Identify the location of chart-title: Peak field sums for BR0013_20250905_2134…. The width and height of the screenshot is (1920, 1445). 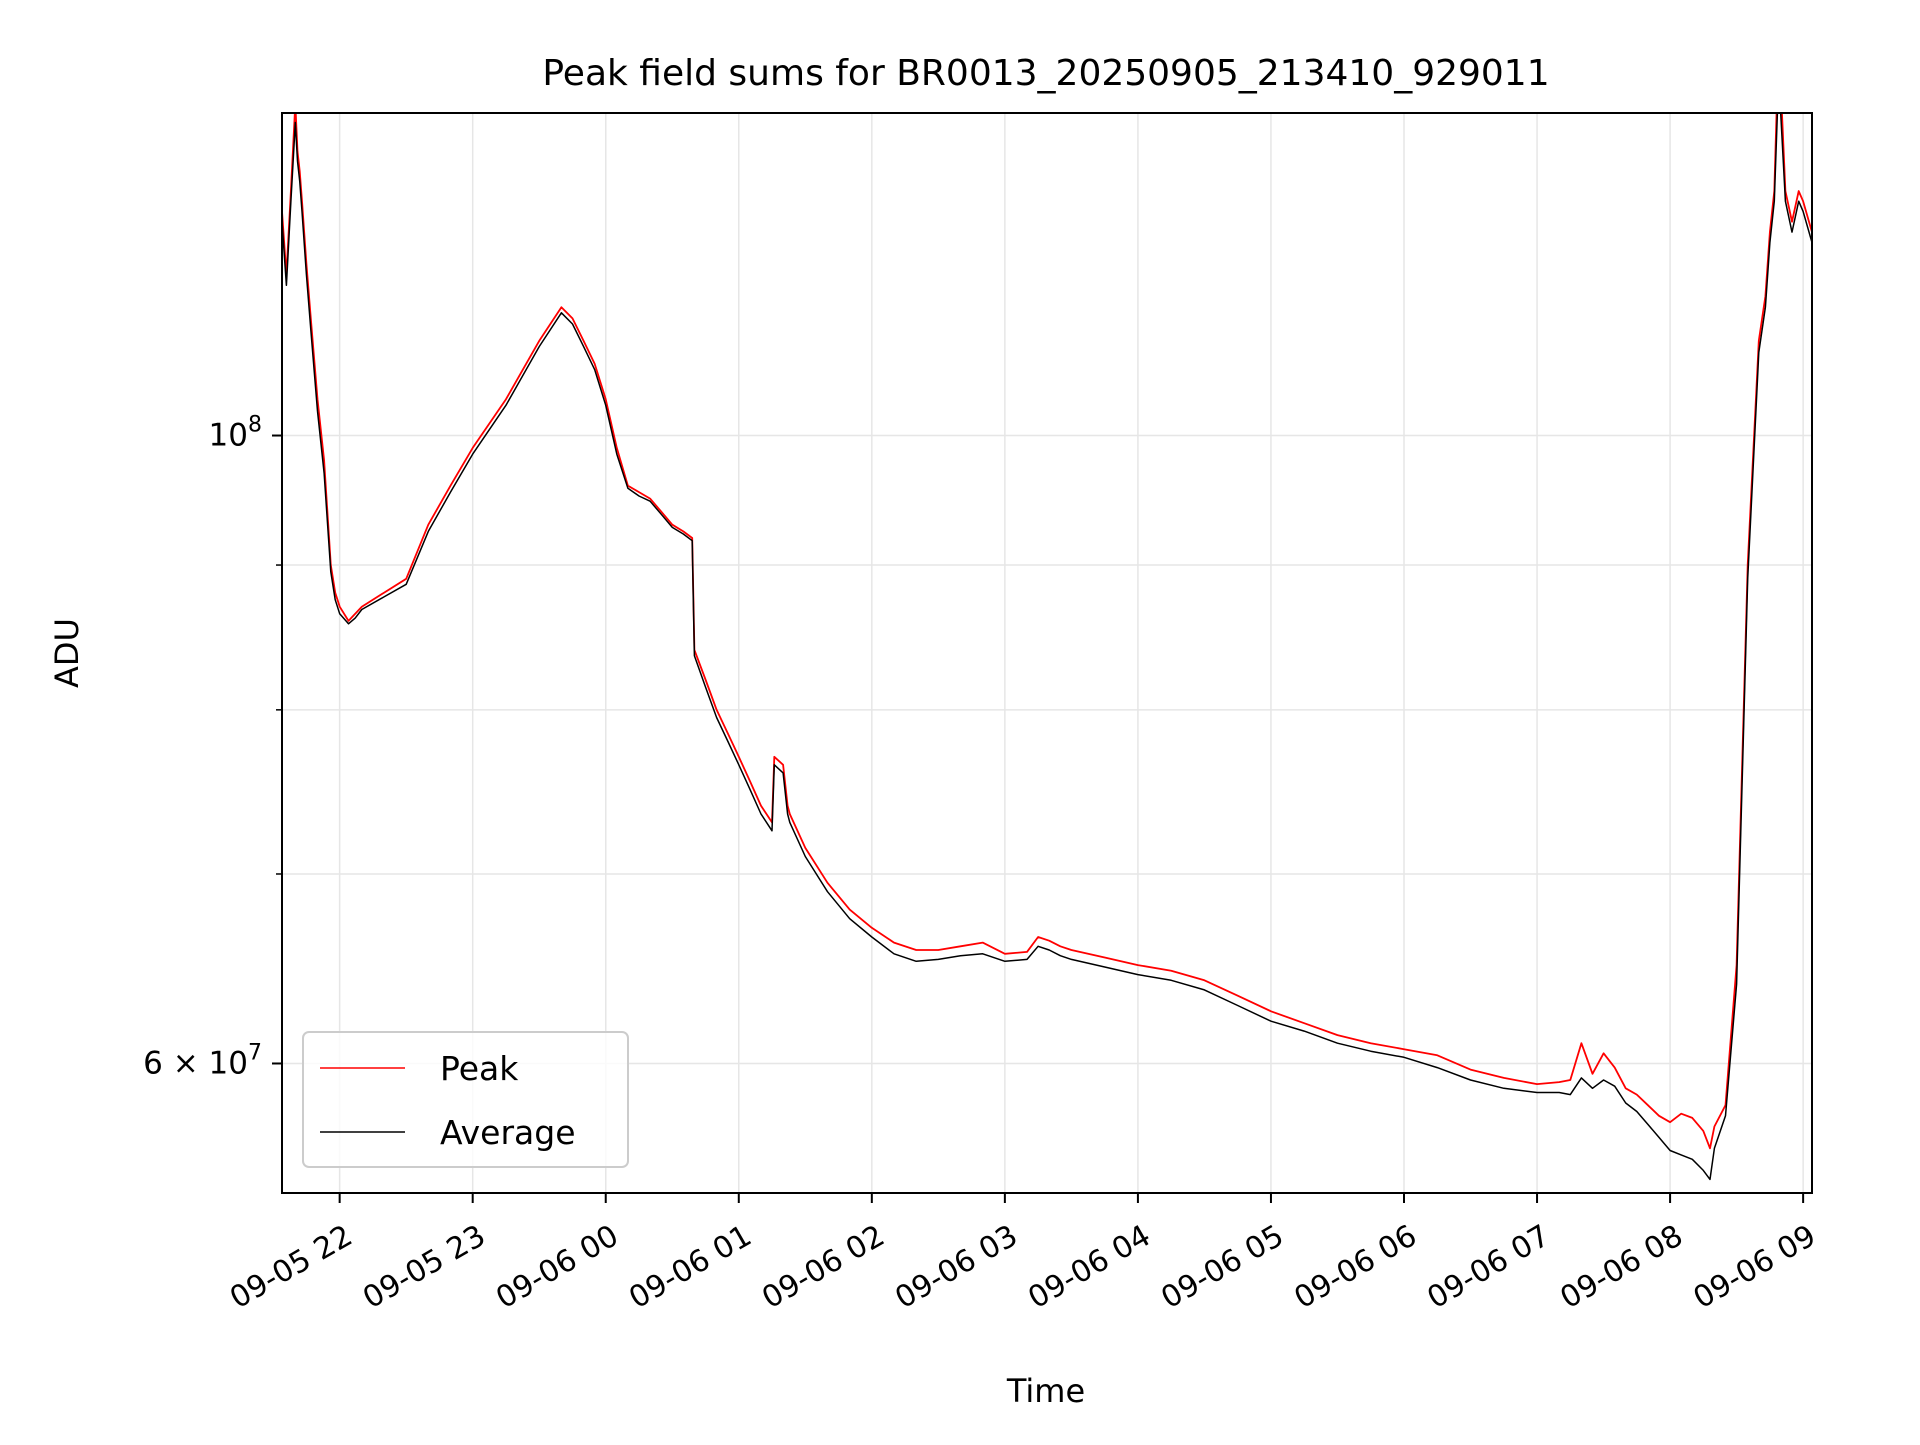
(1045, 73).